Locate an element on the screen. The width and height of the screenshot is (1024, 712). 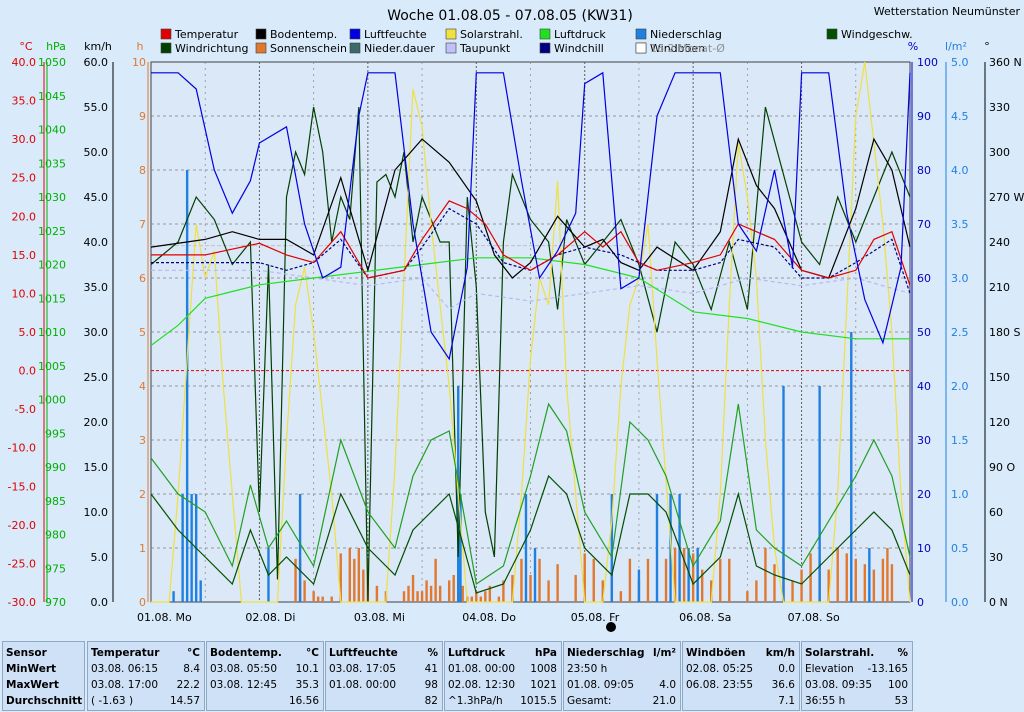
axis-tick-label: 2.5 is located at coordinates (960, 332).